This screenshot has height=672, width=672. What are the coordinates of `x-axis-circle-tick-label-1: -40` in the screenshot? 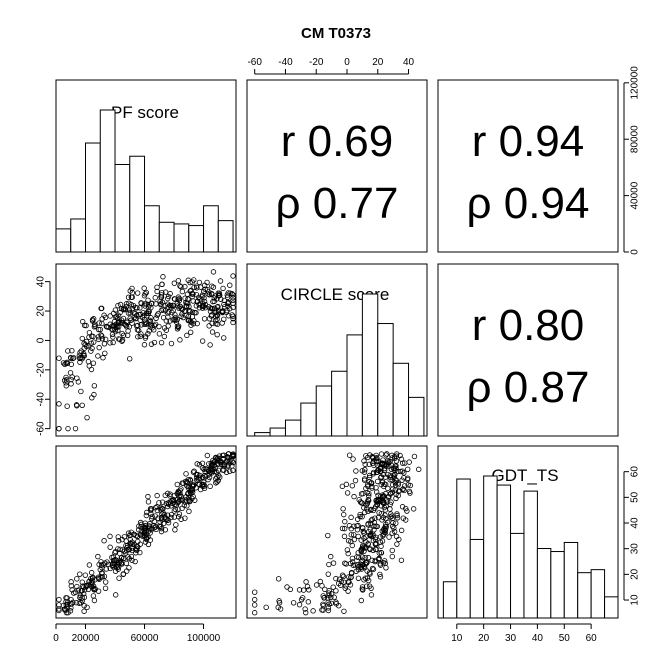 It's located at (285, 62).